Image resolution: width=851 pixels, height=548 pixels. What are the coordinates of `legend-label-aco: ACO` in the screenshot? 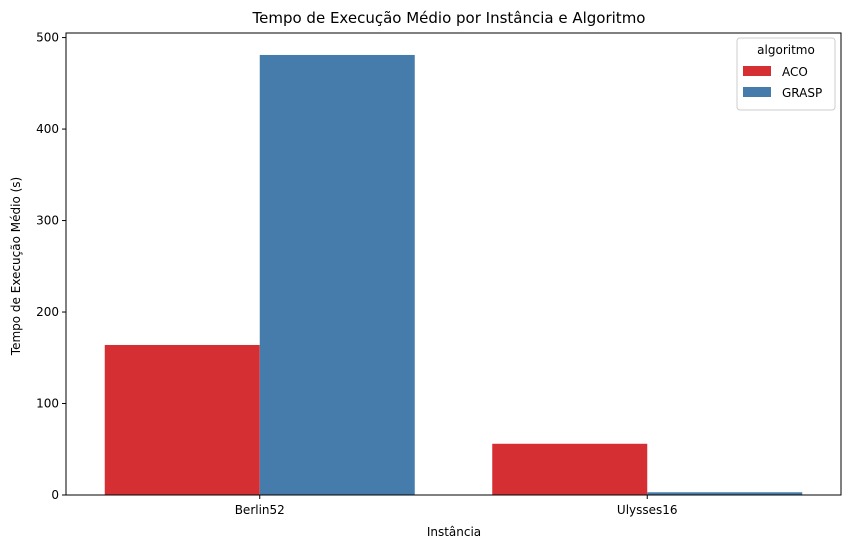 It's located at (795, 72).